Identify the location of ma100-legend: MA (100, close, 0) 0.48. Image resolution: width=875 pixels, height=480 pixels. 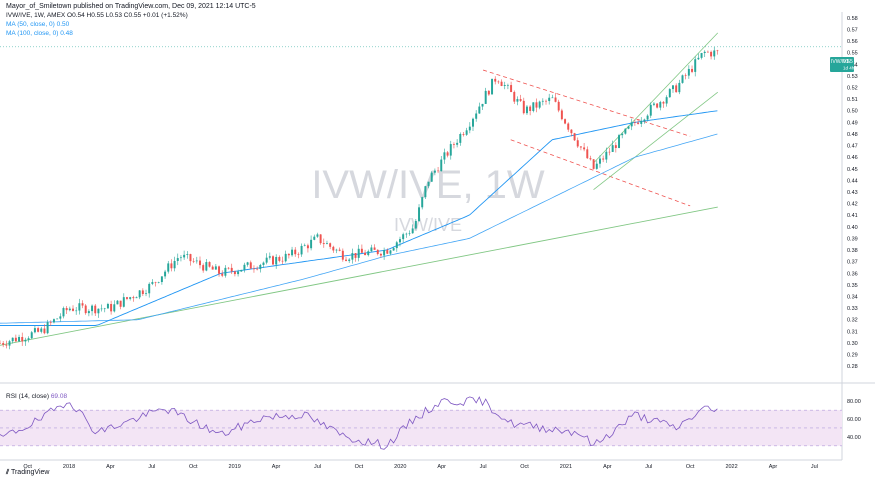
(39, 33).